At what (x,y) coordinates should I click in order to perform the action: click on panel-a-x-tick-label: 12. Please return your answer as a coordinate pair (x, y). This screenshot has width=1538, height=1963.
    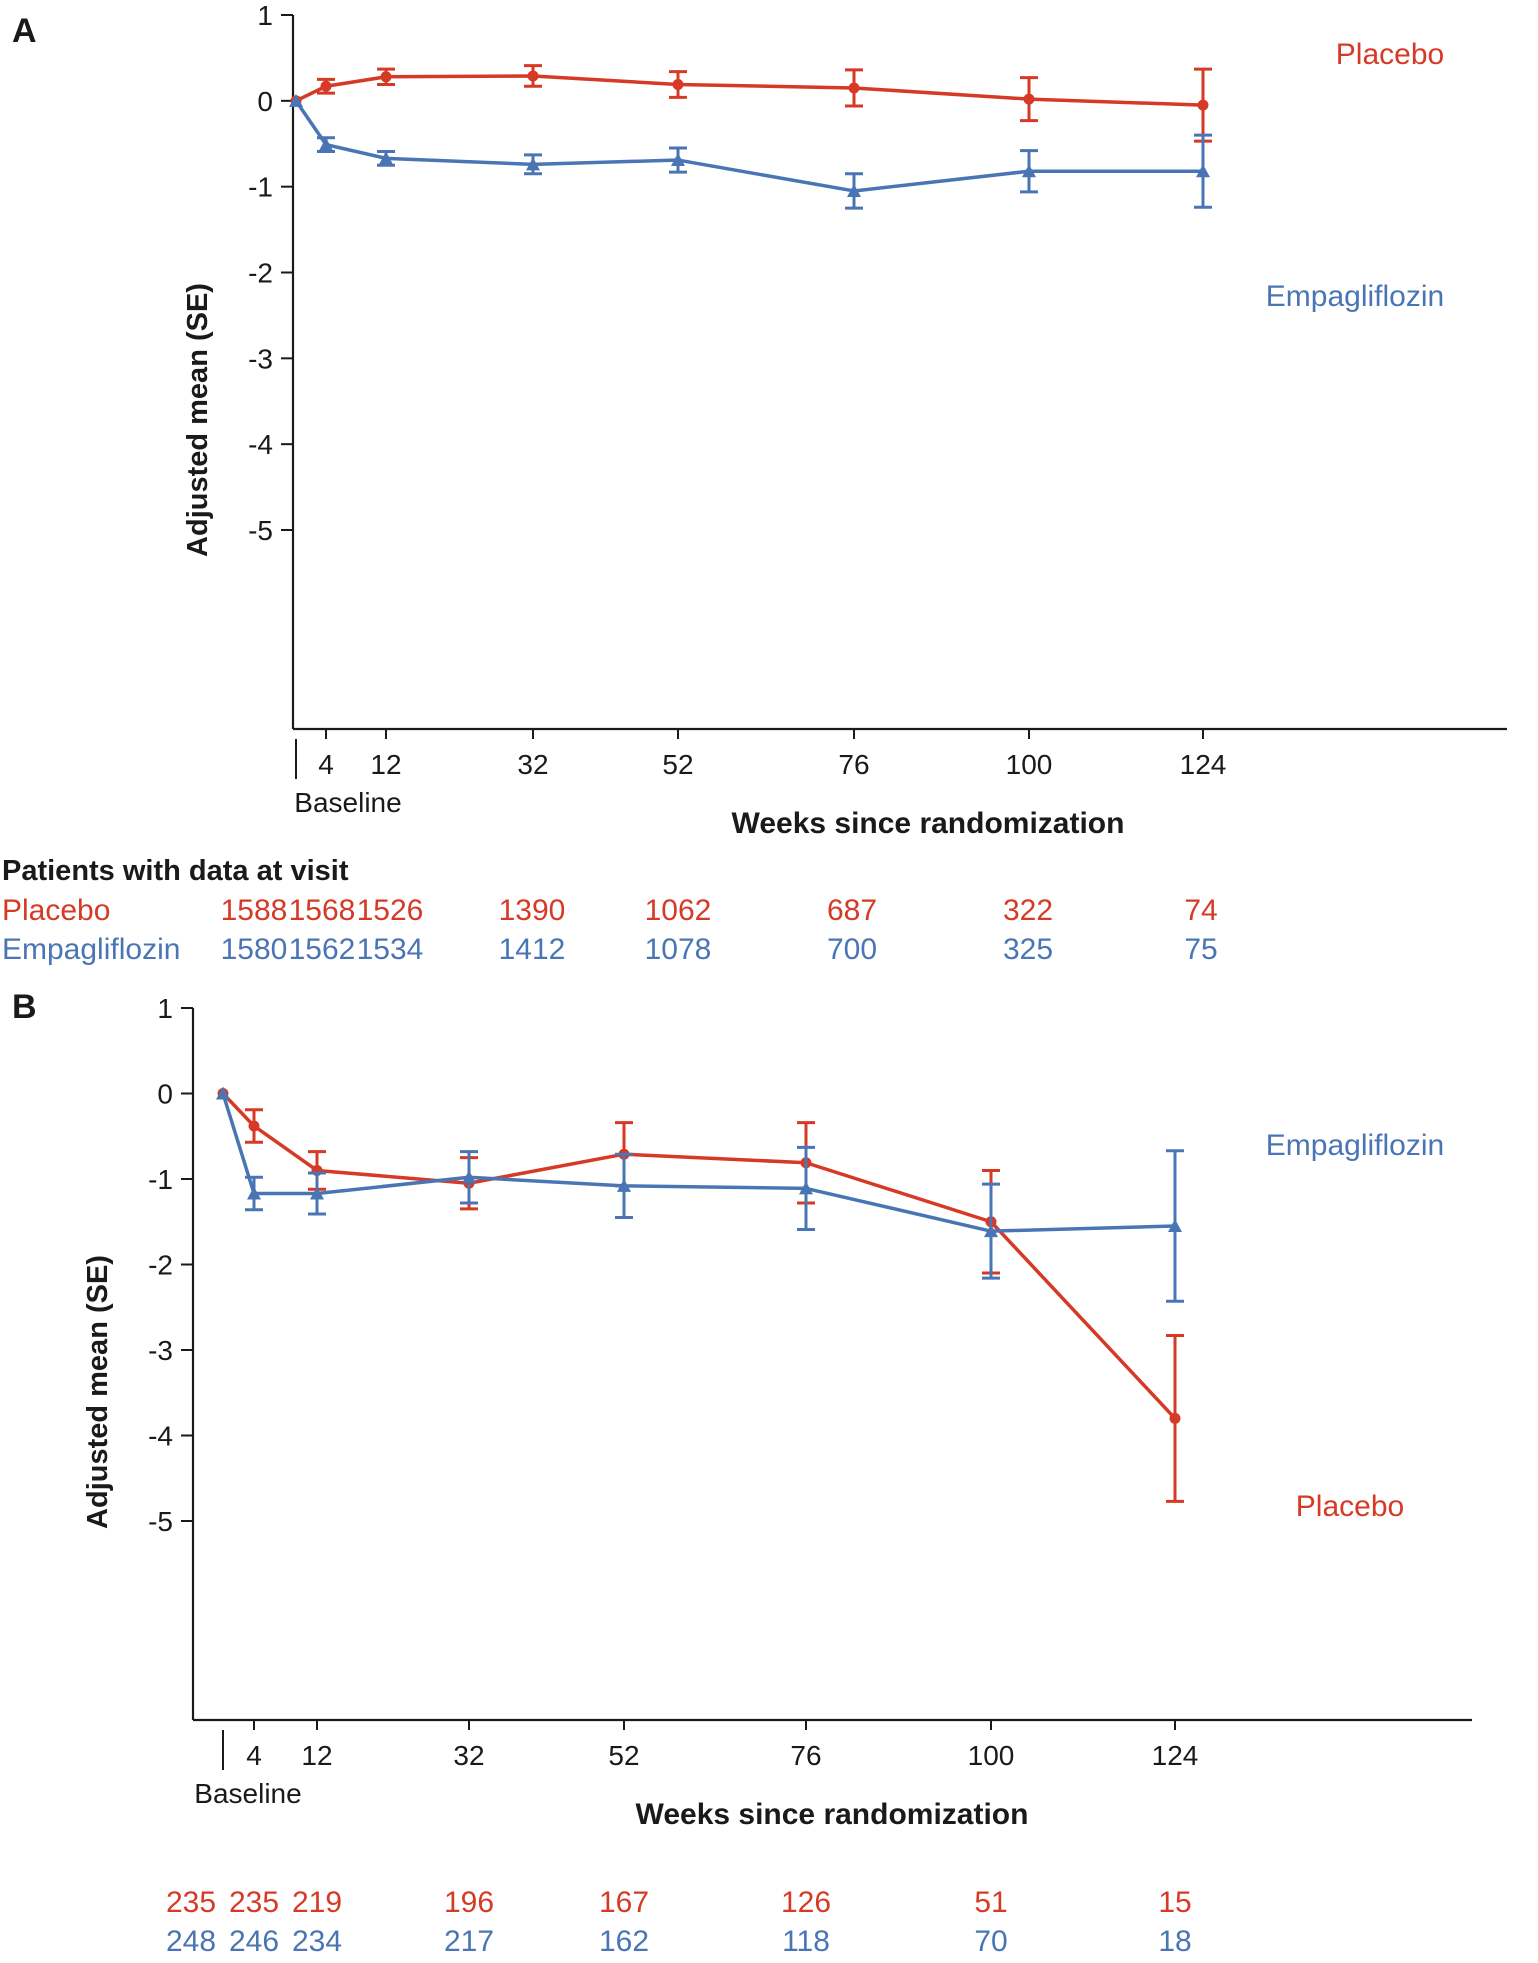
    Looking at the image, I should click on (385, 764).